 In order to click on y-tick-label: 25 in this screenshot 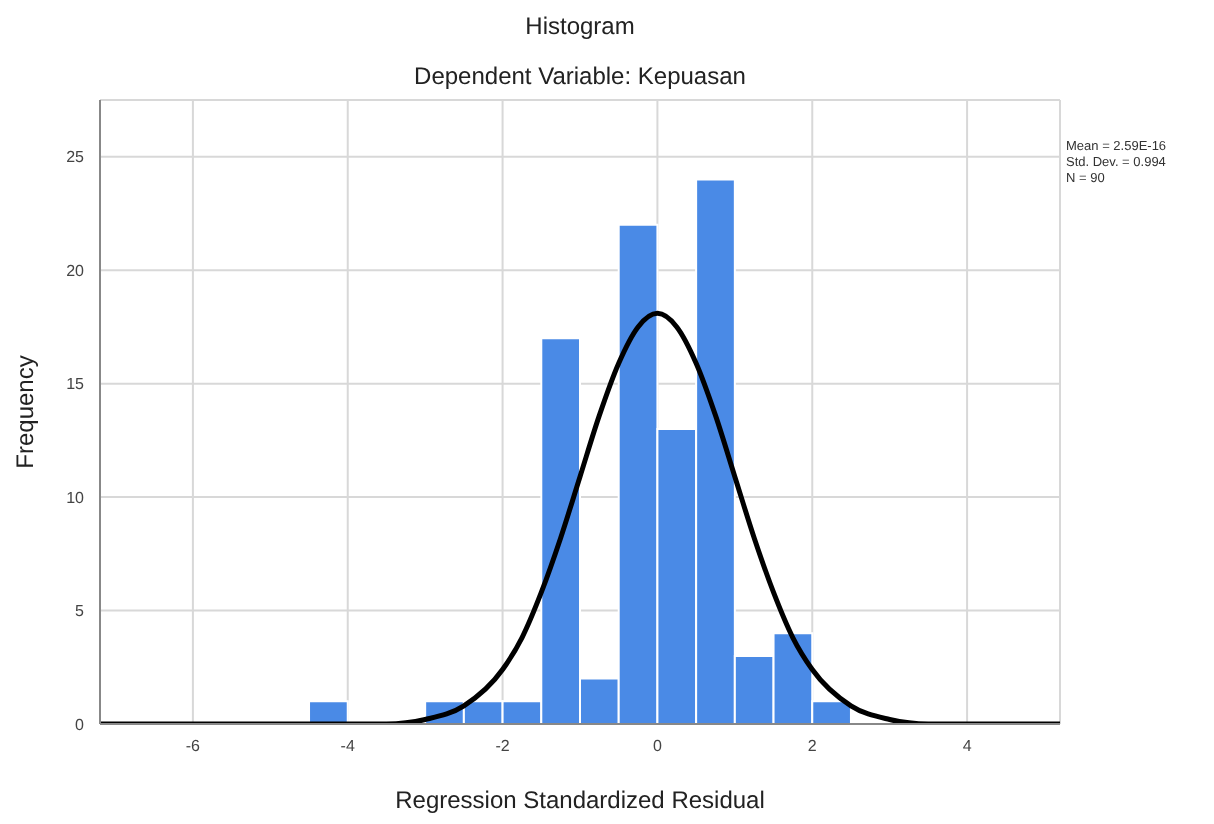, I will do `click(76, 157)`.